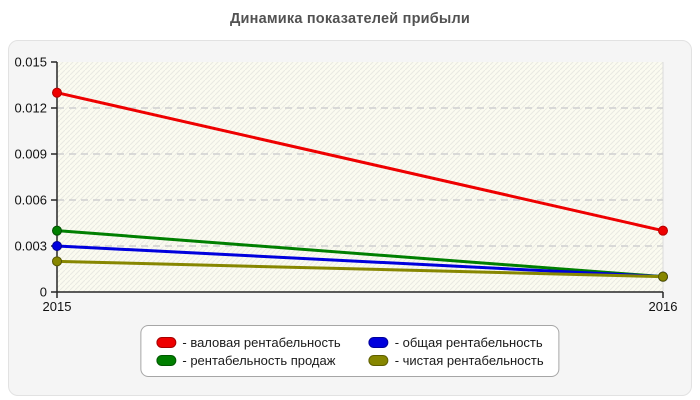  Describe the element at coordinates (350, 19) in the screenshot. I see `chart-title: Динамика показателей прибыли` at that location.